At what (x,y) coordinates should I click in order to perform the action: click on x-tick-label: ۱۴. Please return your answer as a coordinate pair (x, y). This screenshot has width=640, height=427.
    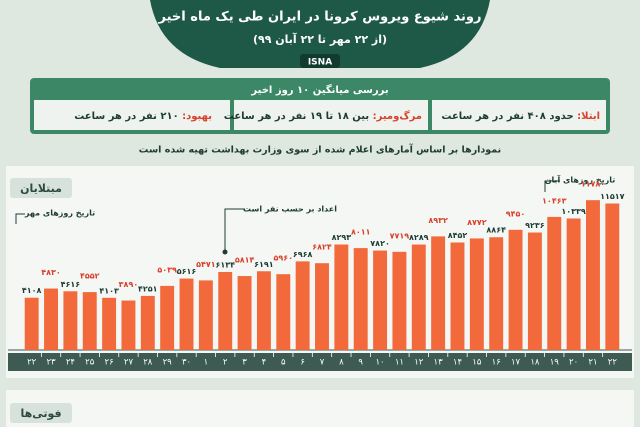
    Looking at the image, I should click on (457, 363).